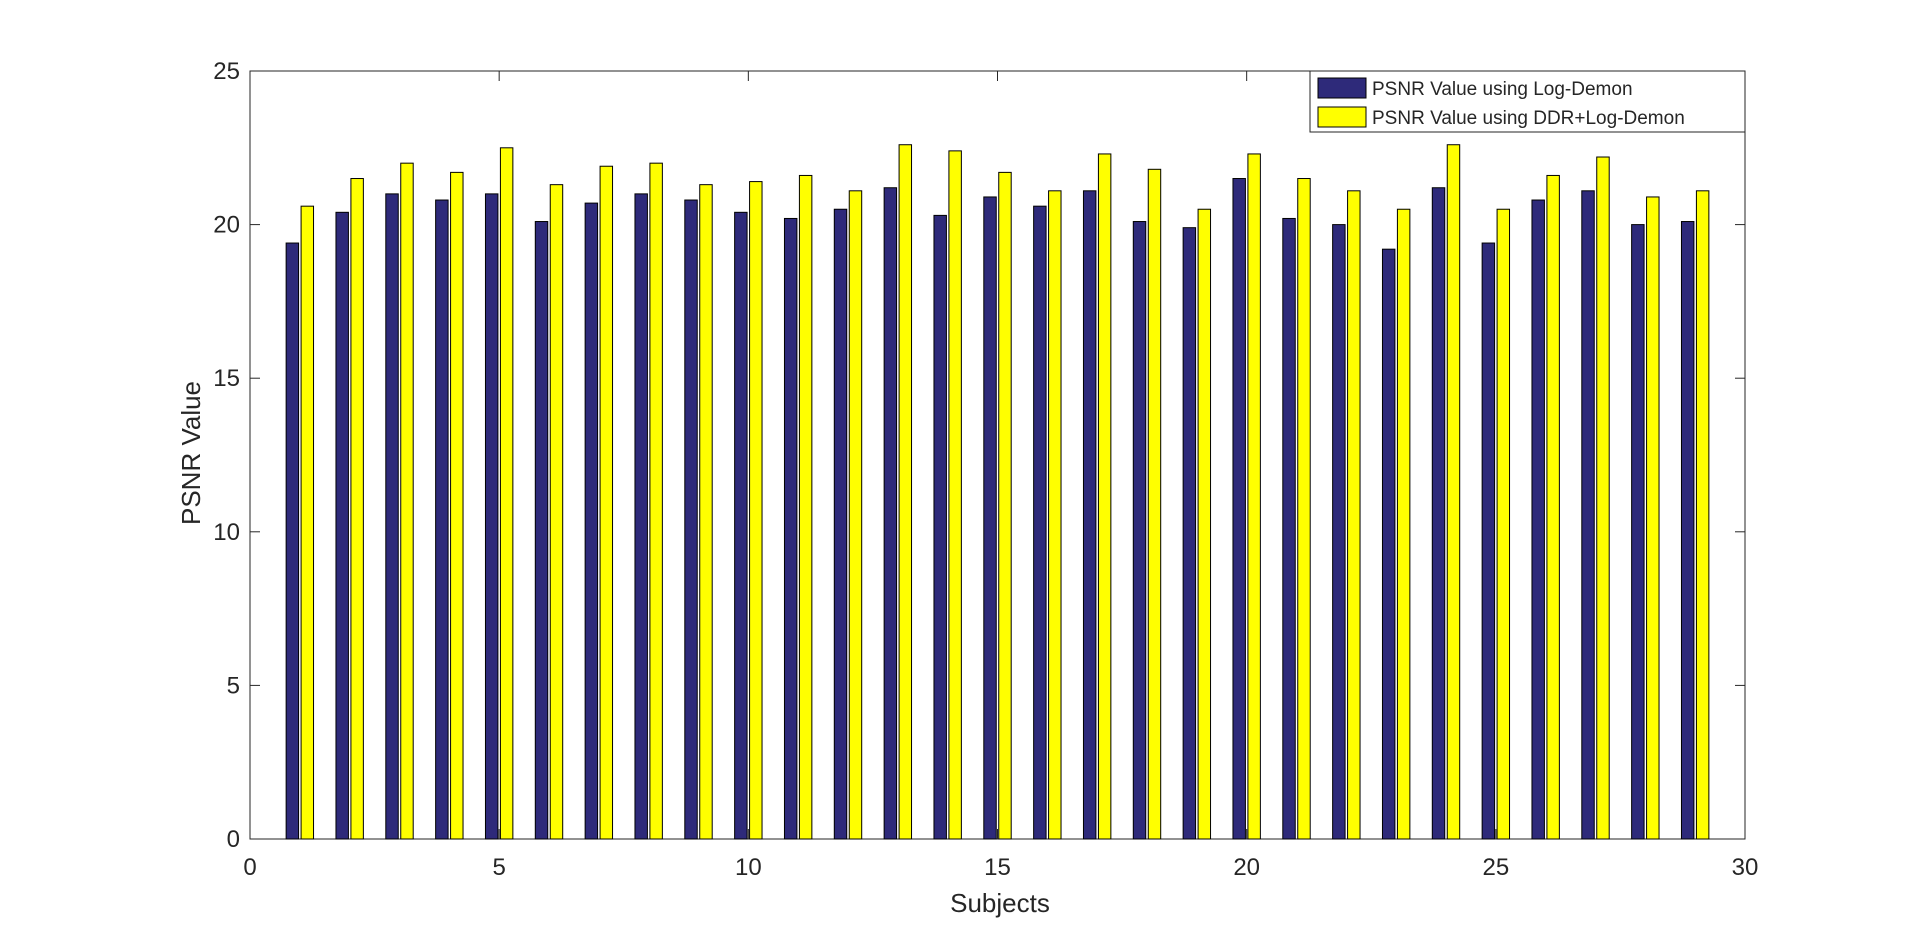 The image size is (1920, 938). I want to click on legend-box, so click(1527, 101).